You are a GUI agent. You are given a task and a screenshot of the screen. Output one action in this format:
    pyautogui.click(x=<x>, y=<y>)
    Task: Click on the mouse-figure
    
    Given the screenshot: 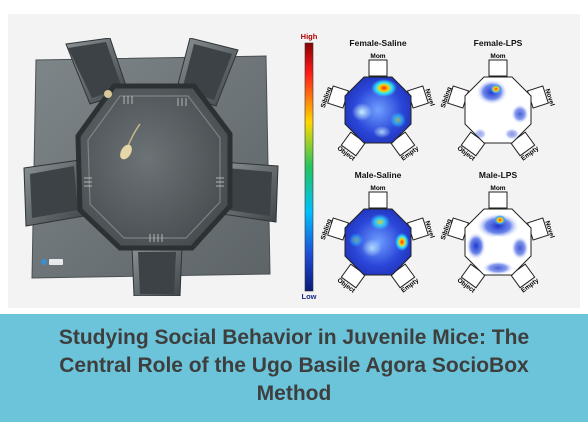 What is the action you would take?
    pyautogui.click(x=122, y=125)
    